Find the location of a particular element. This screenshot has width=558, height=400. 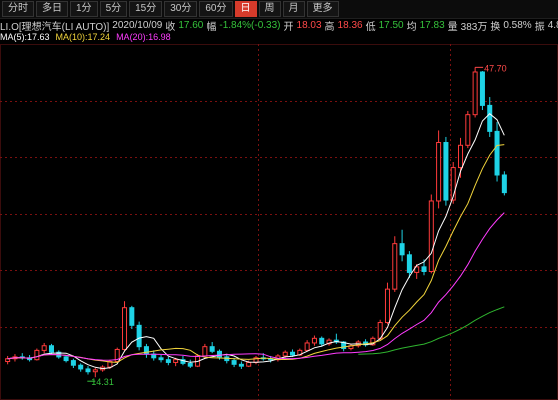

low-label: 低 is located at coordinates (370, 27).